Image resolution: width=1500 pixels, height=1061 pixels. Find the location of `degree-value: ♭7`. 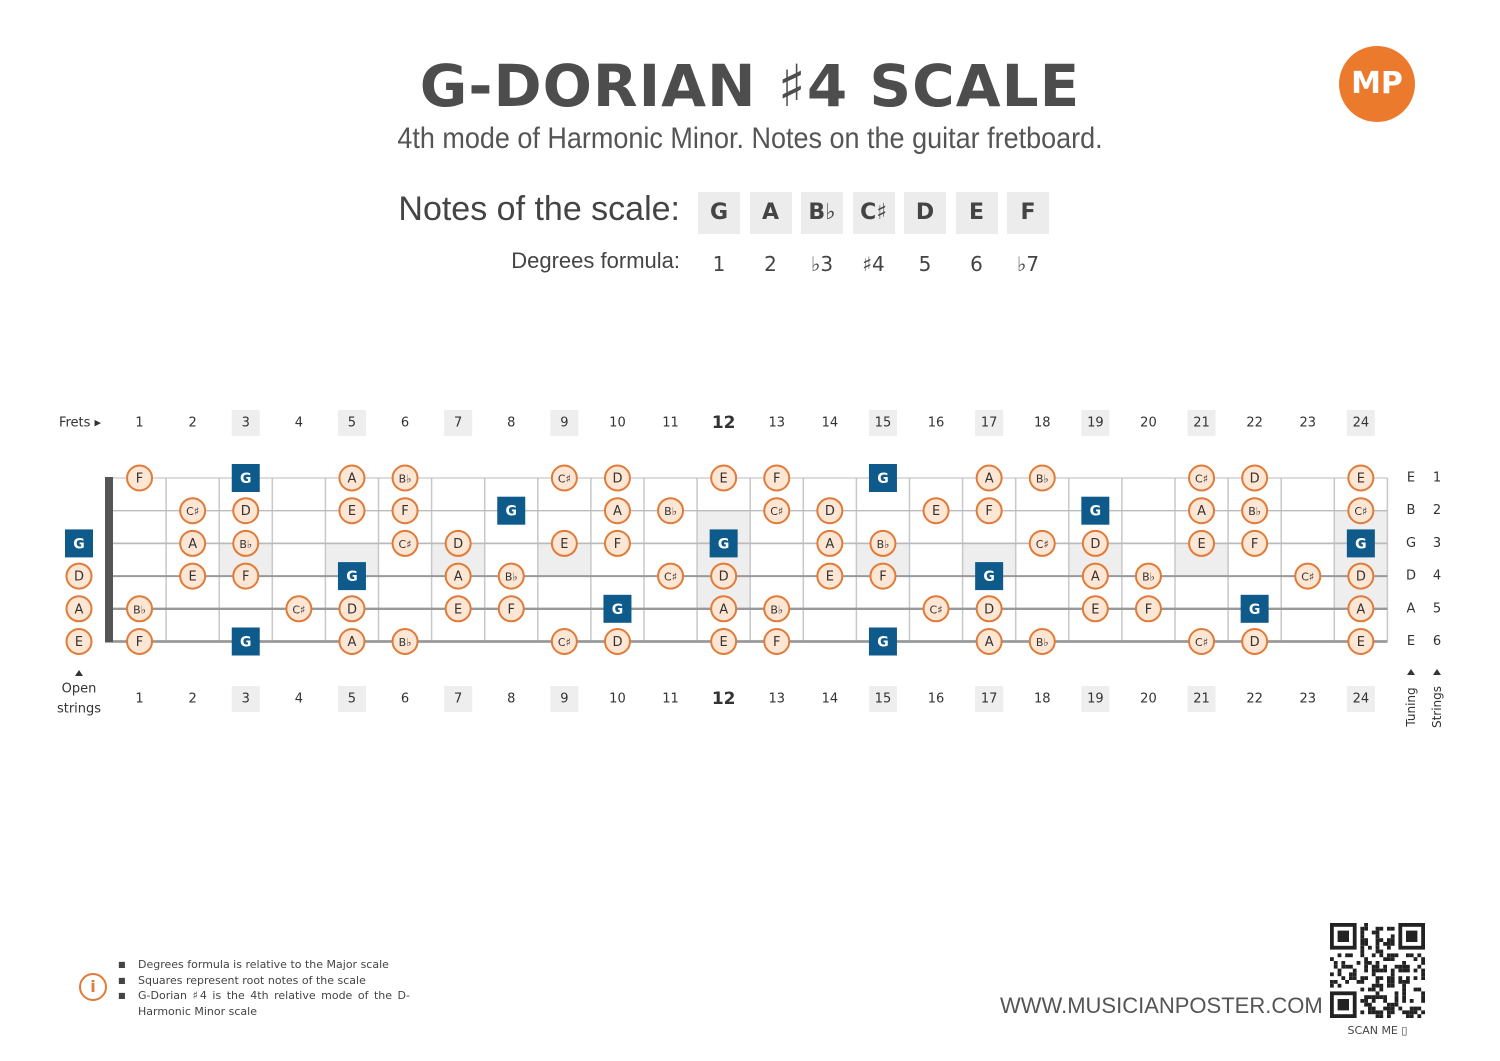

degree-value: ♭7 is located at coordinates (1028, 264).